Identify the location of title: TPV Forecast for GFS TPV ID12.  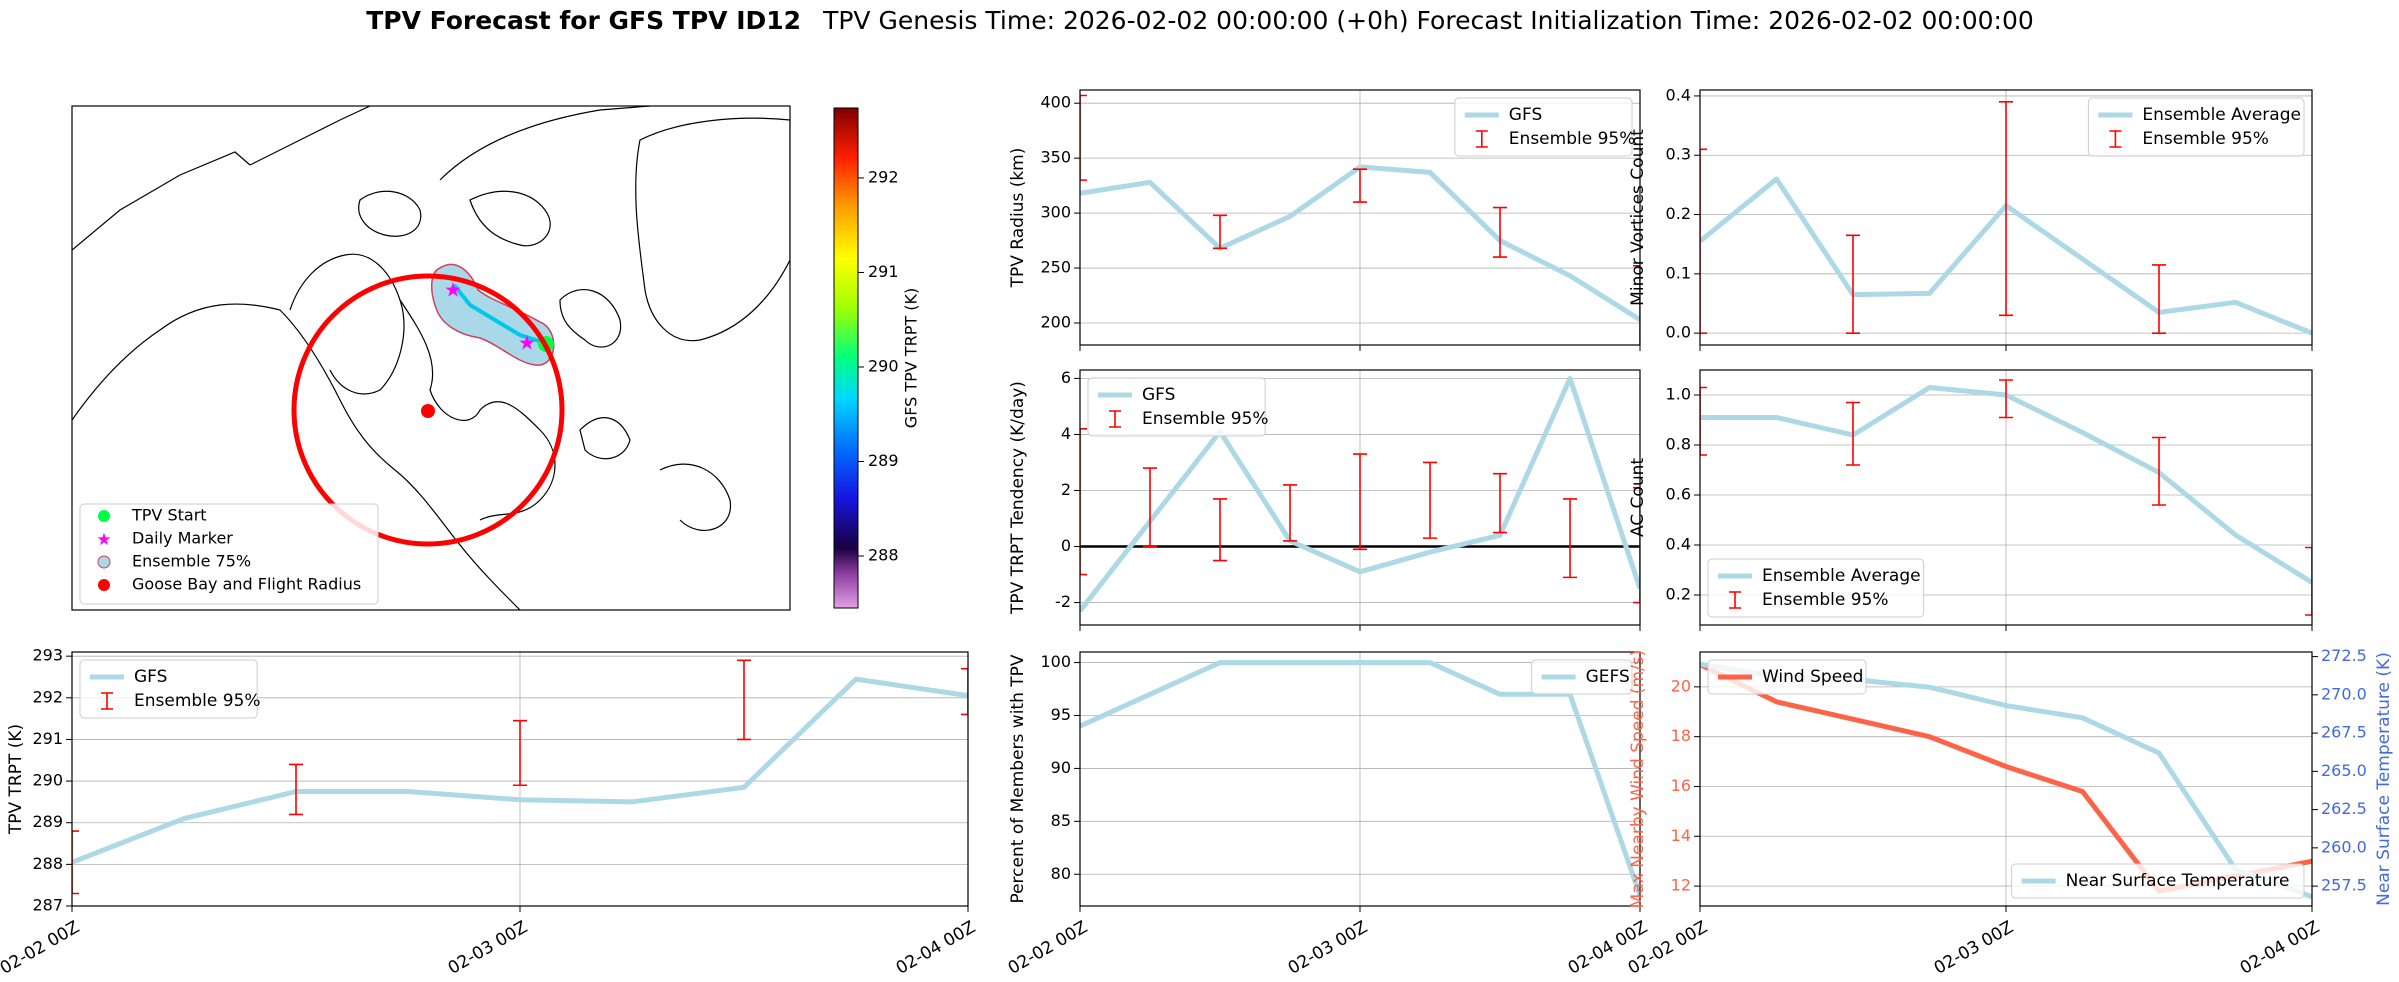
(583, 20).